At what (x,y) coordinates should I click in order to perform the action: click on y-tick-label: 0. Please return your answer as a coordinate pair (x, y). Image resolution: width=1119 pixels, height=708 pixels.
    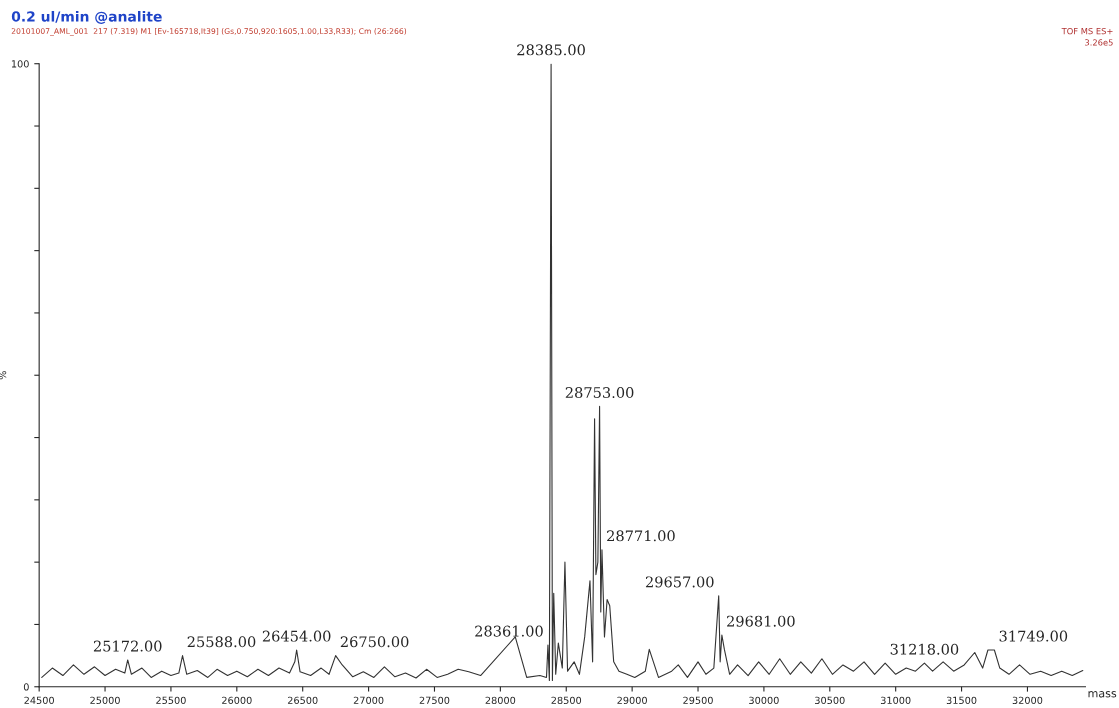
    Looking at the image, I should click on (26, 687).